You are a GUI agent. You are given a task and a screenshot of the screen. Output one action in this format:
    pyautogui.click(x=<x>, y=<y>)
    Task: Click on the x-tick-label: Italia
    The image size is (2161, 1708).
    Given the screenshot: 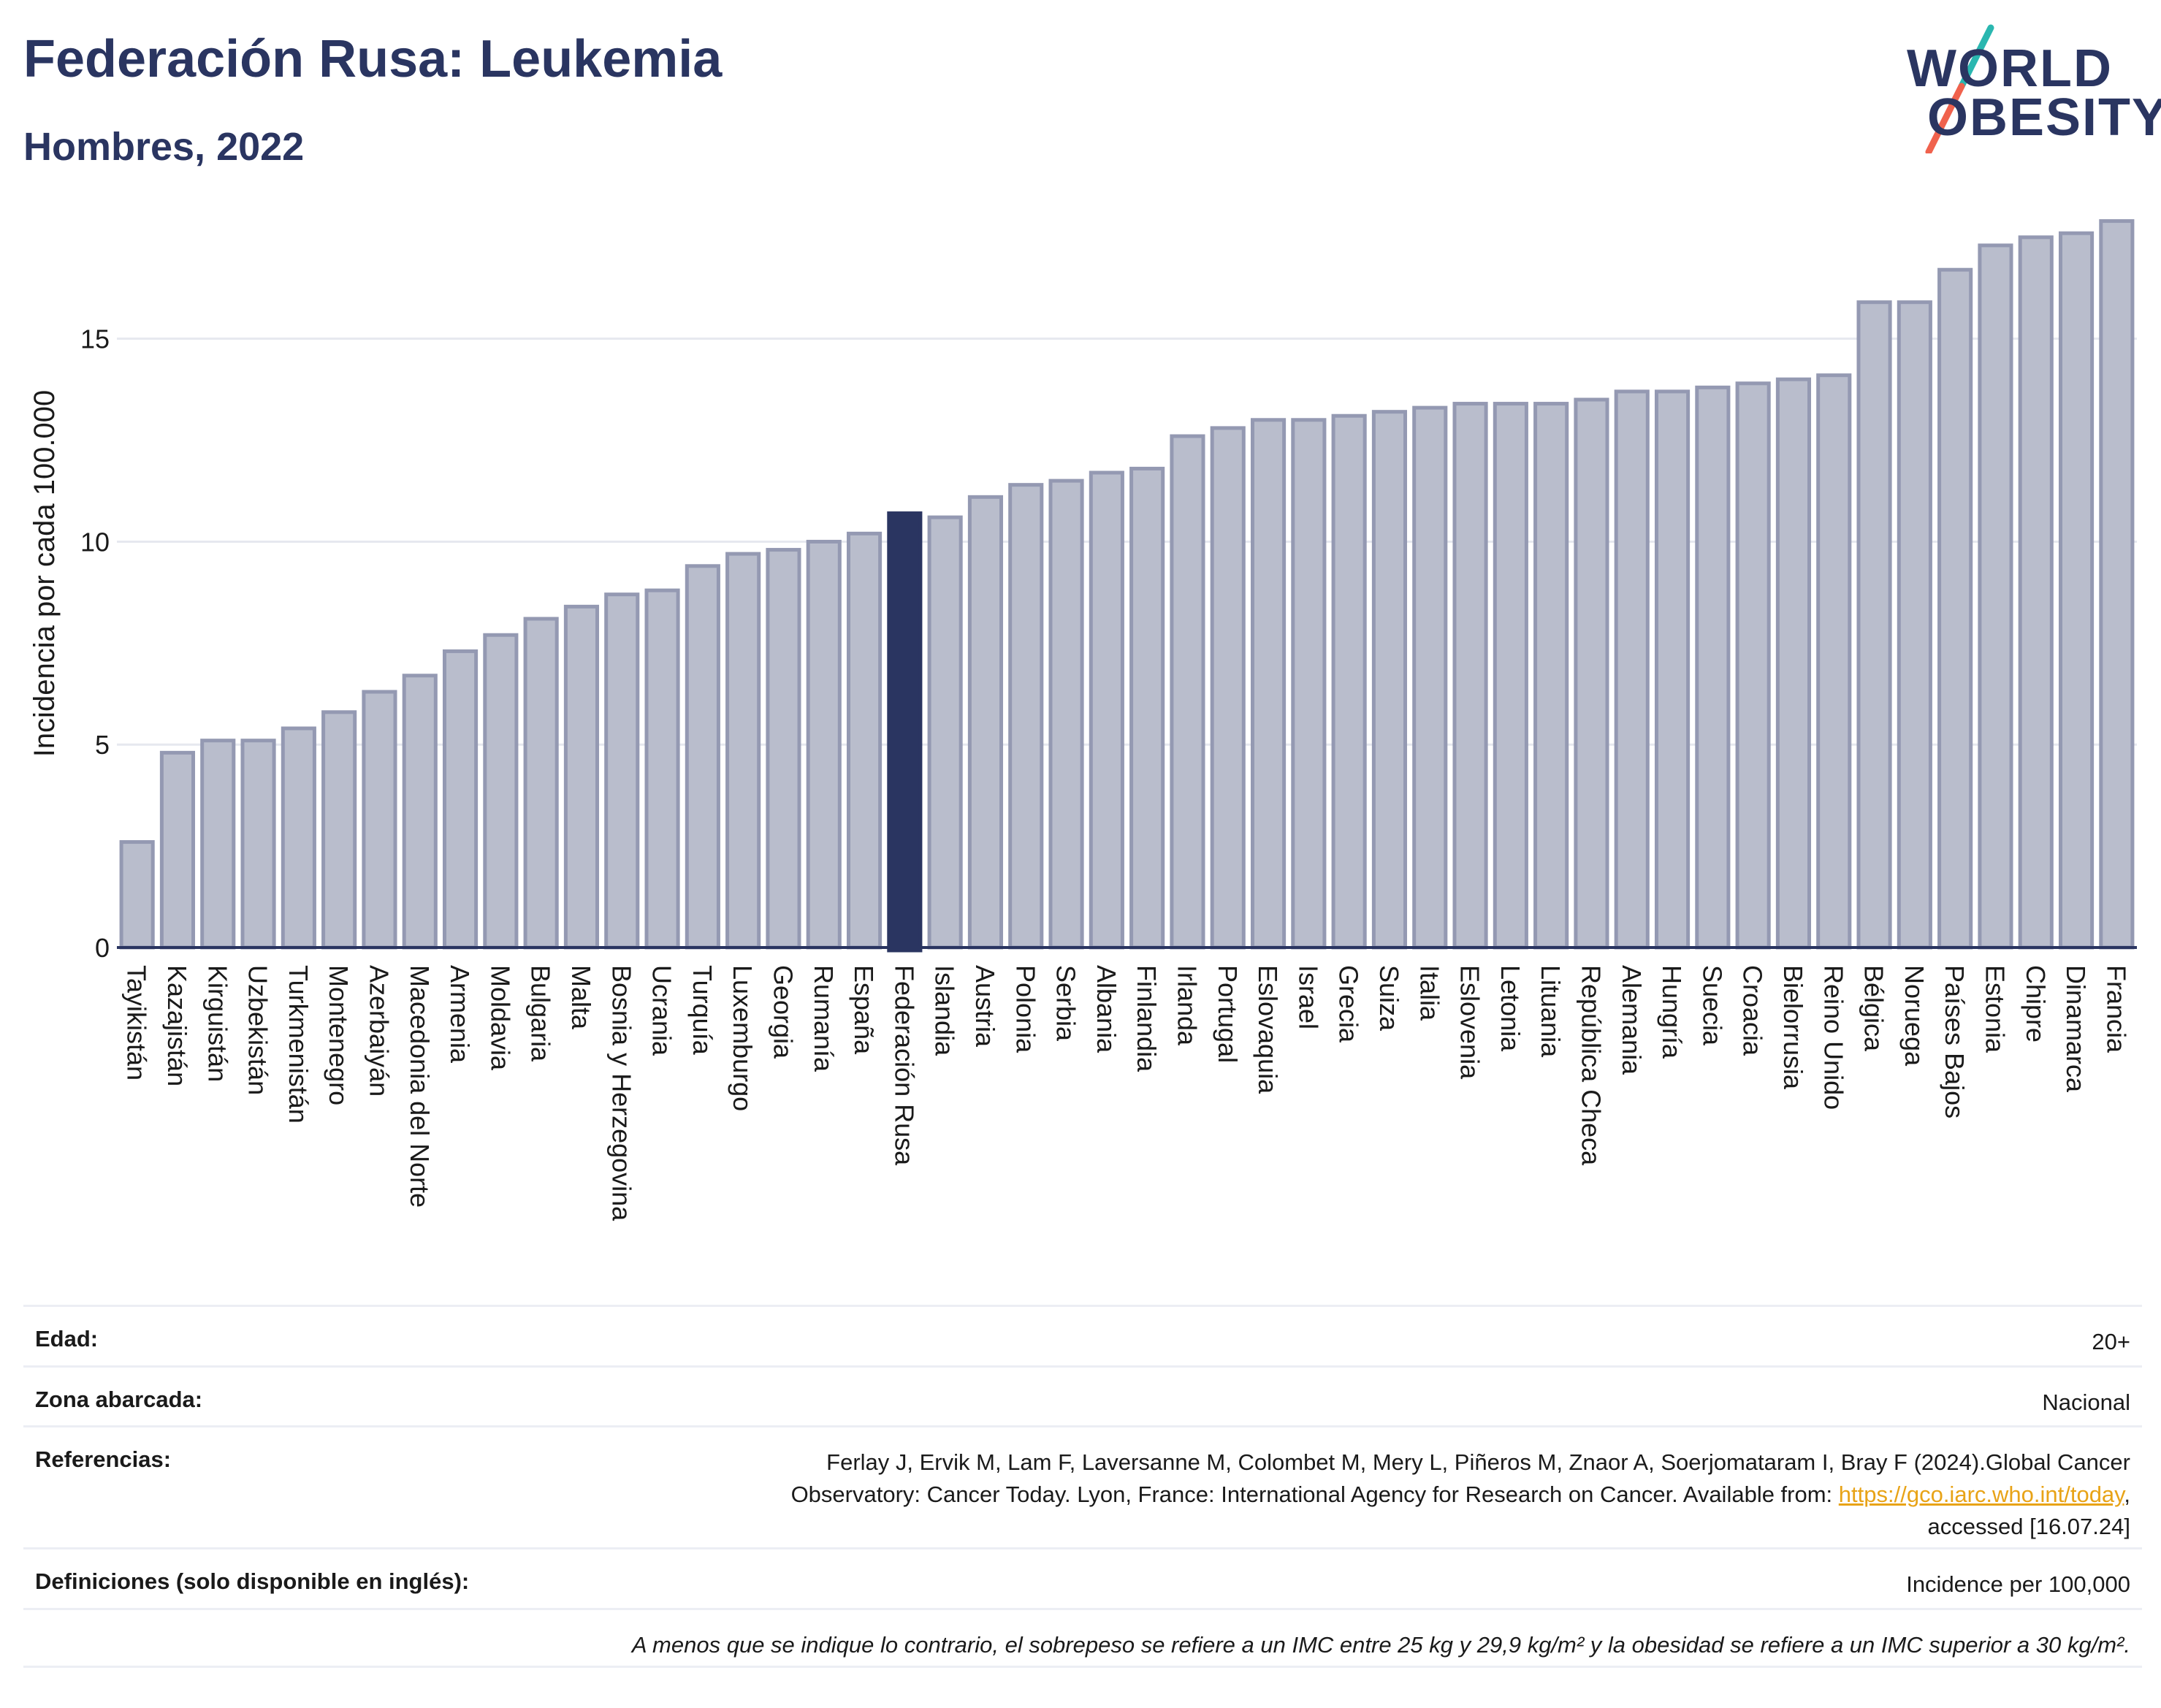 What is the action you would take?
    pyautogui.click(x=1429, y=993)
    